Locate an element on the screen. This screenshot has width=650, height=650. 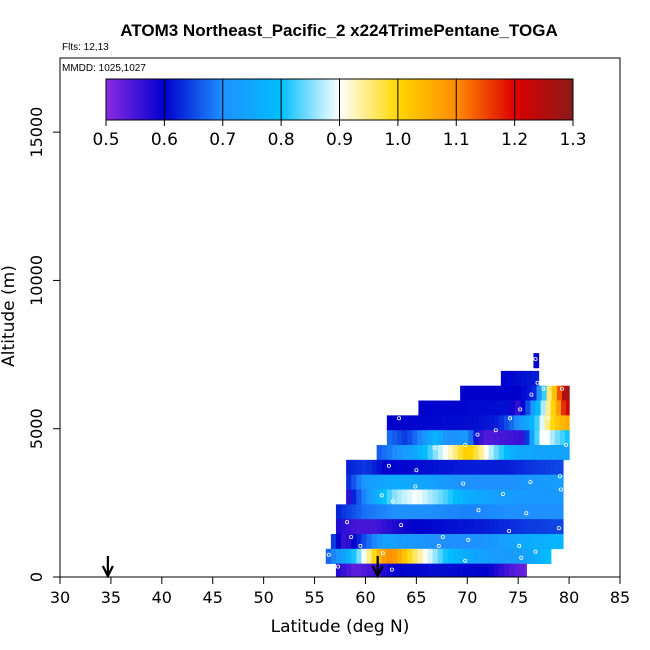
flight-arrows is located at coordinates (242, 567).